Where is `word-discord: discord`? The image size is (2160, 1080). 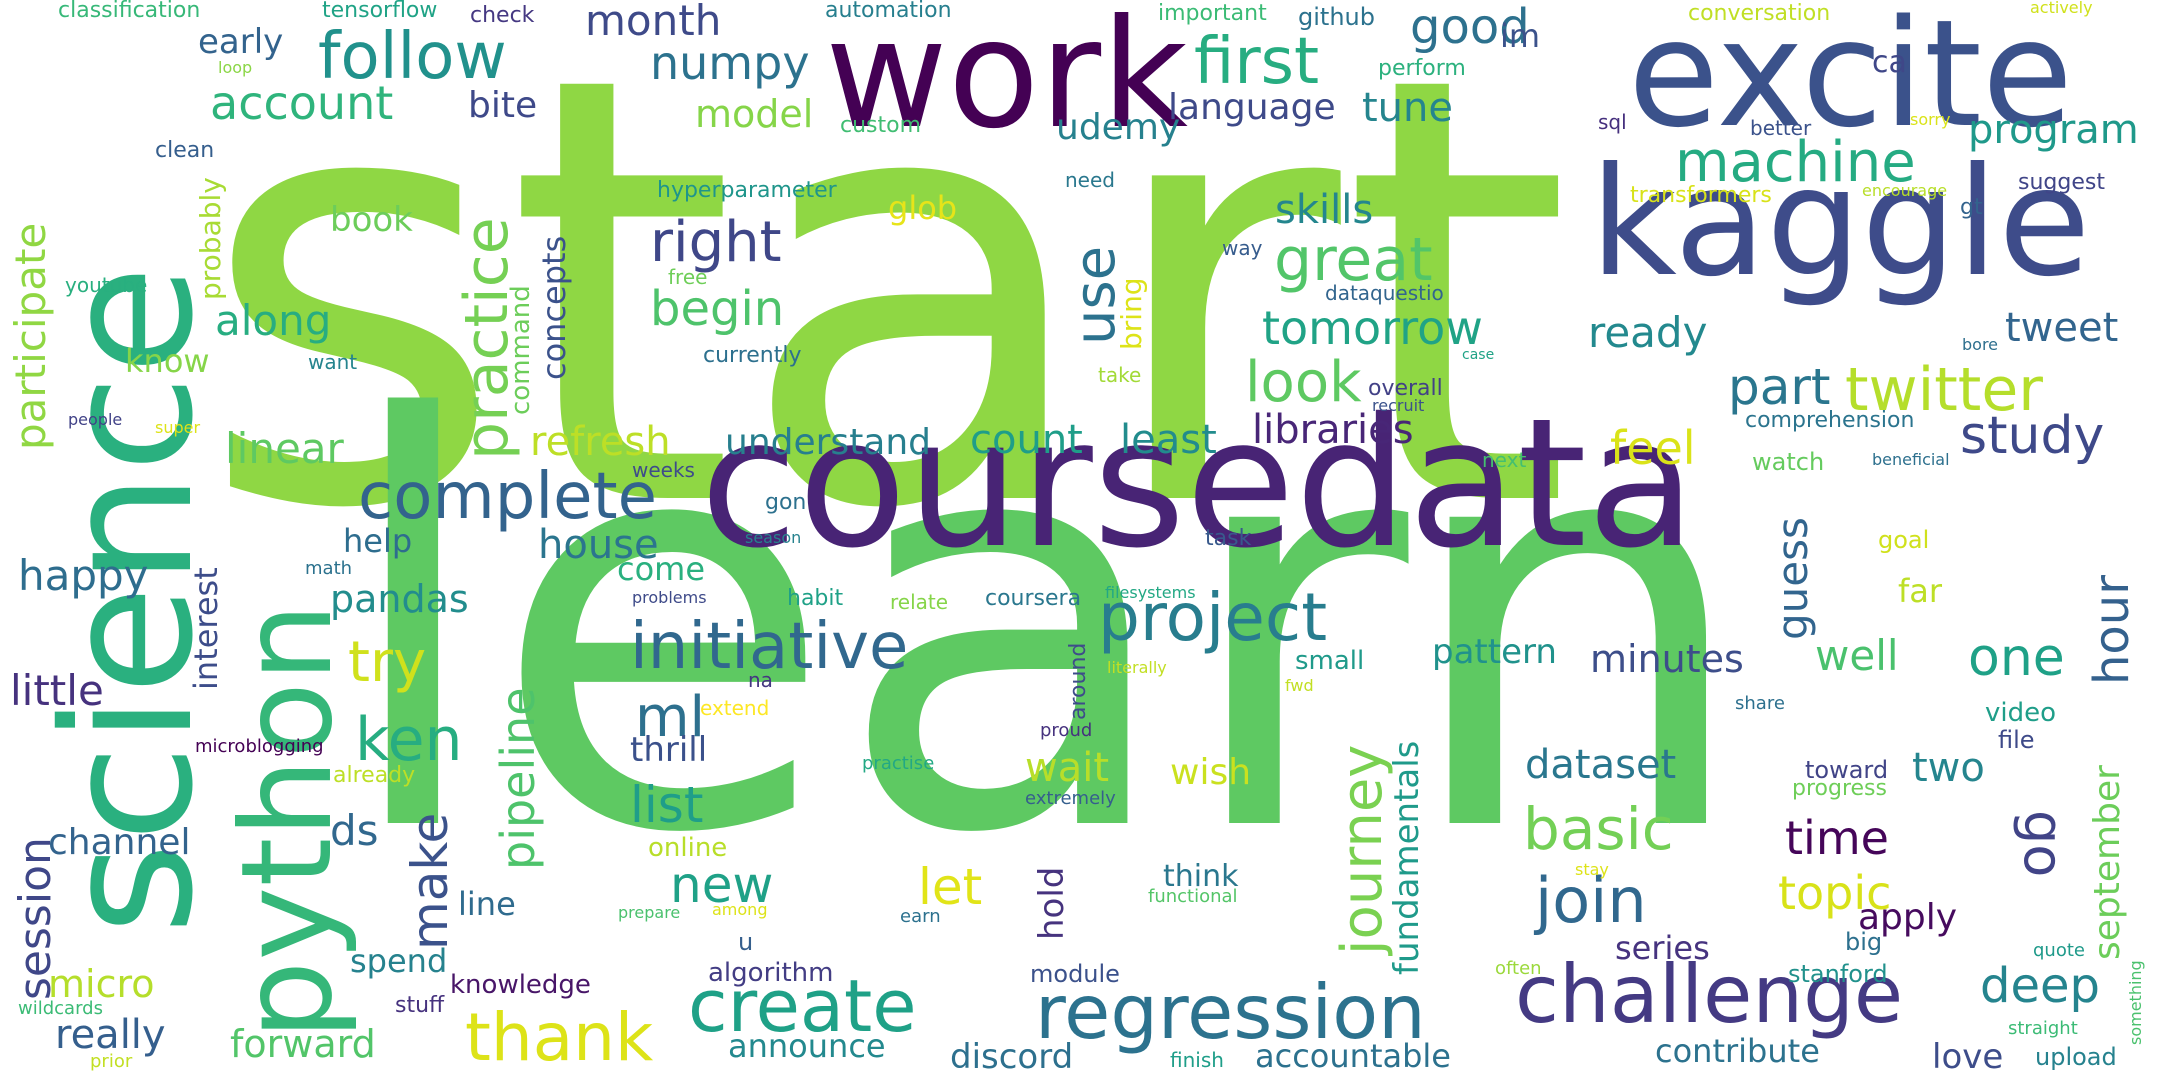 word-discord: discord is located at coordinates (1012, 1057).